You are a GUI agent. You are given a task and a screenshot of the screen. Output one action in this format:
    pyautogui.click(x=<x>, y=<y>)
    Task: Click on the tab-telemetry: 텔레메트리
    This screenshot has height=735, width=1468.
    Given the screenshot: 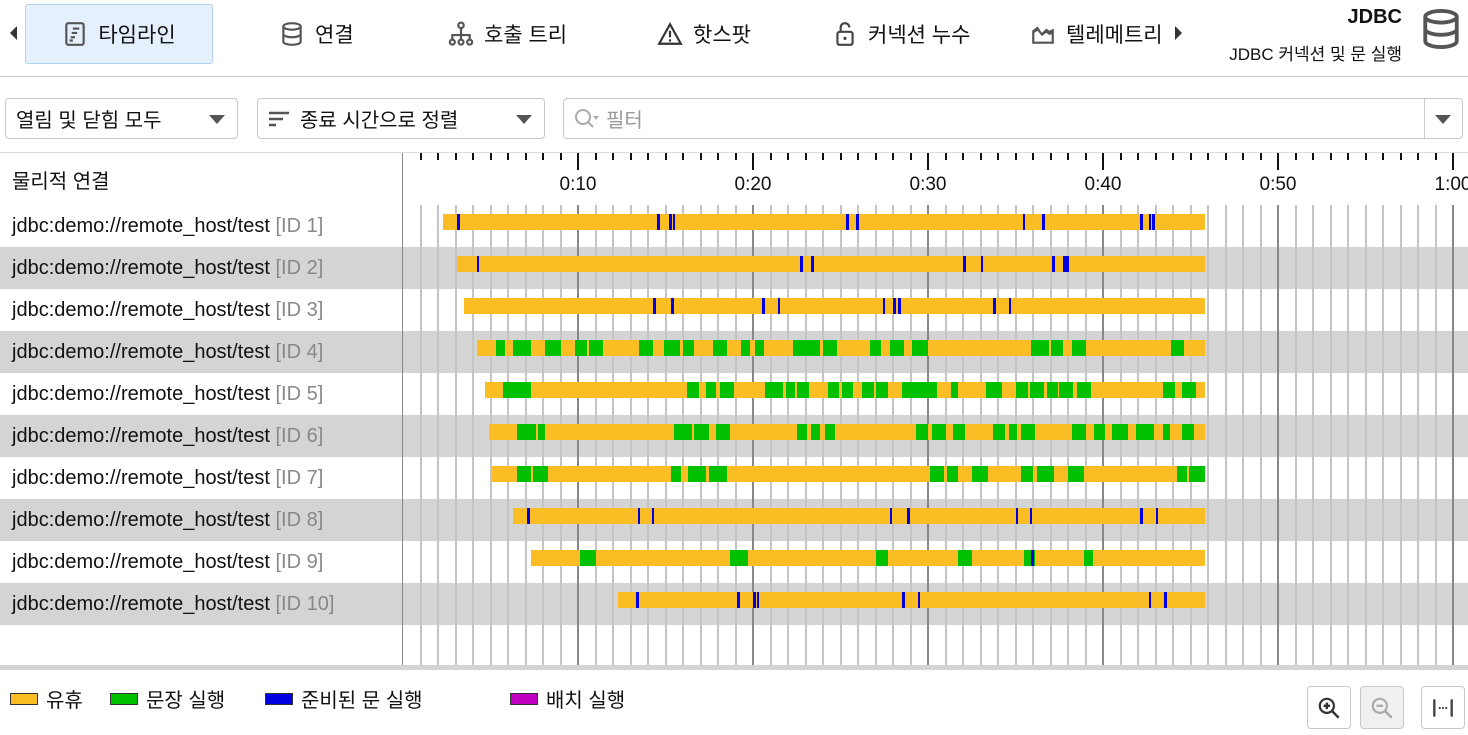 What is the action you would take?
    pyautogui.click(x=1089, y=34)
    